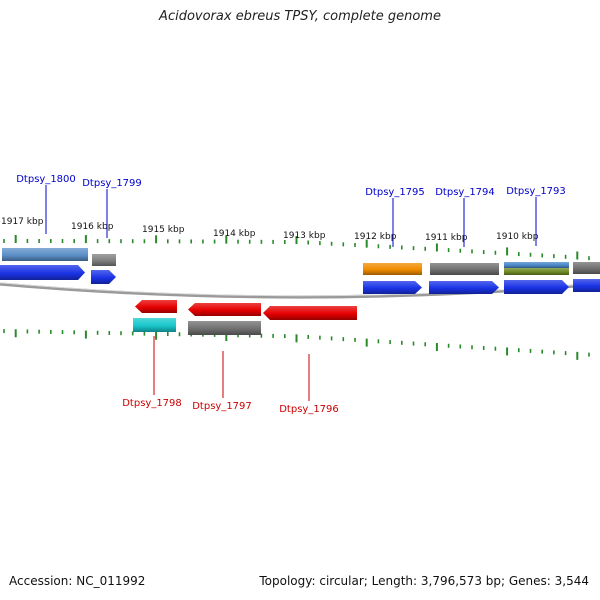  I want to click on kbp-label: 1912 kbp, so click(375, 237).